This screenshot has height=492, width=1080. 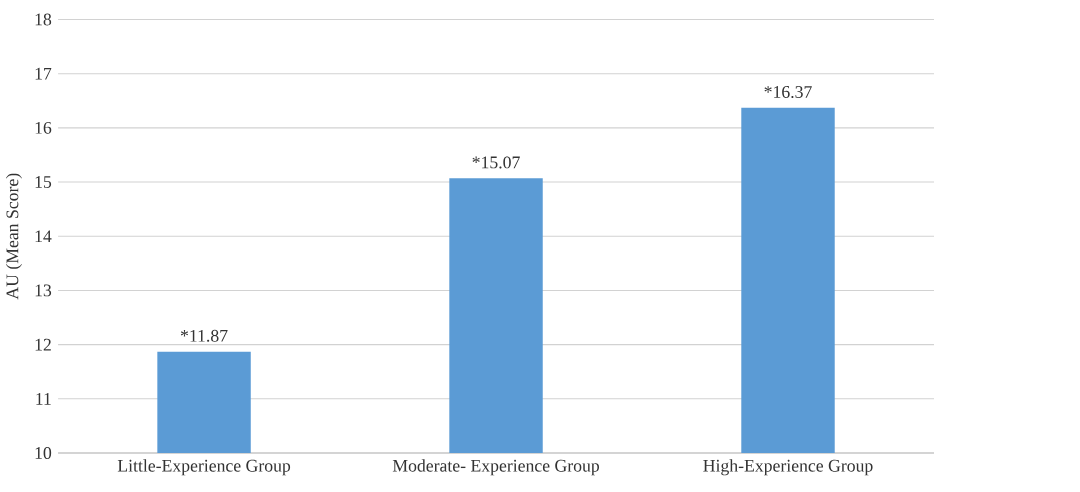 What do you see at coordinates (43, 182) in the screenshot?
I see `y-tick-label: 15` at bounding box center [43, 182].